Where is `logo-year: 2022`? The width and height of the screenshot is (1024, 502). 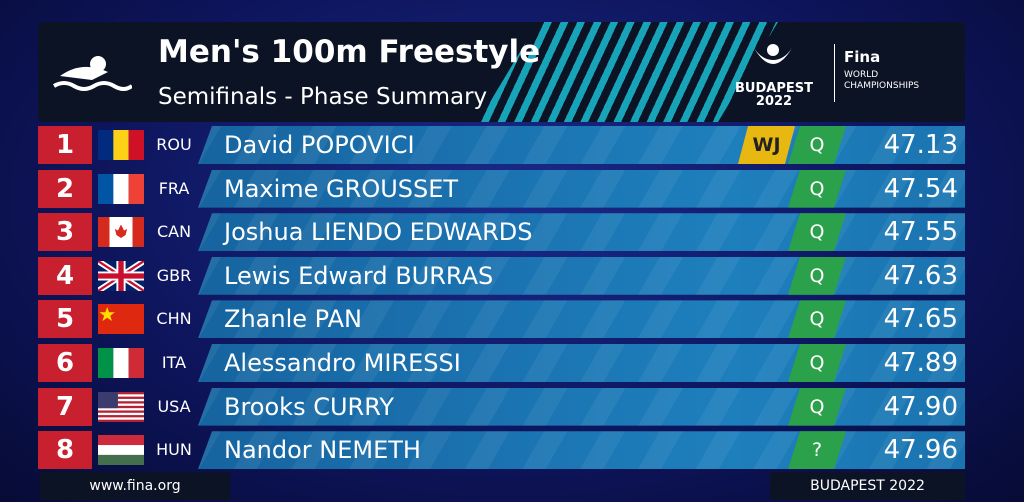
logo-year: 2022 is located at coordinates (774, 101).